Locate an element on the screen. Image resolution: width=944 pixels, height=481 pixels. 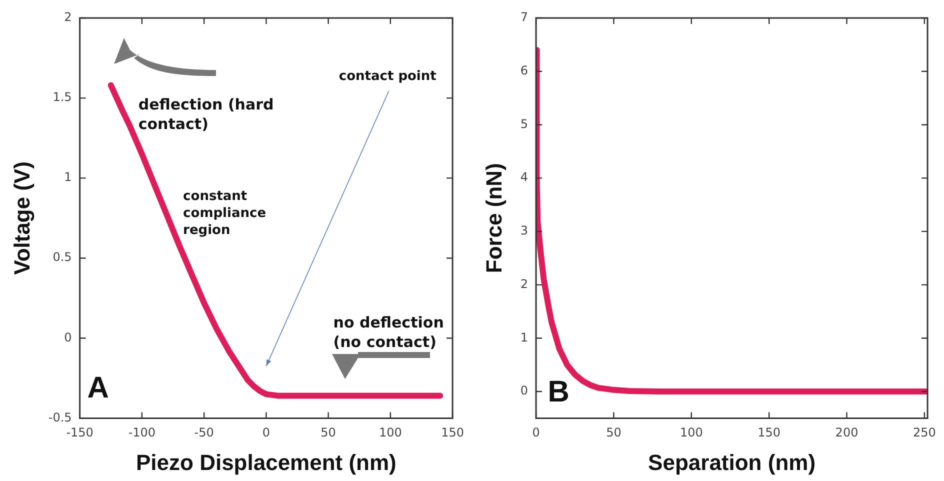
x-tick-label: -150 is located at coordinates (80, 433).